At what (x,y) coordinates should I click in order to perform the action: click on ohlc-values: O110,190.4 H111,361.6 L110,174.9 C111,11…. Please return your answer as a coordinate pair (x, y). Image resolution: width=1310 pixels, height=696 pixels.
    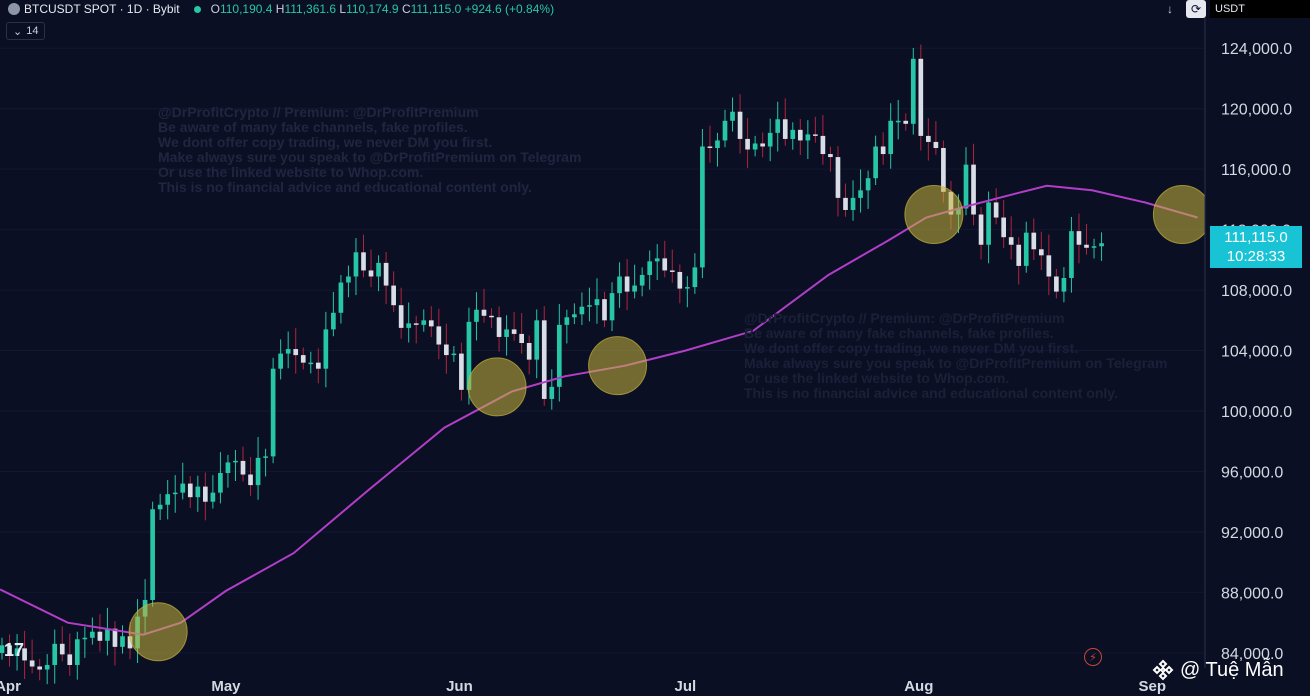
    Looking at the image, I should click on (382, 9).